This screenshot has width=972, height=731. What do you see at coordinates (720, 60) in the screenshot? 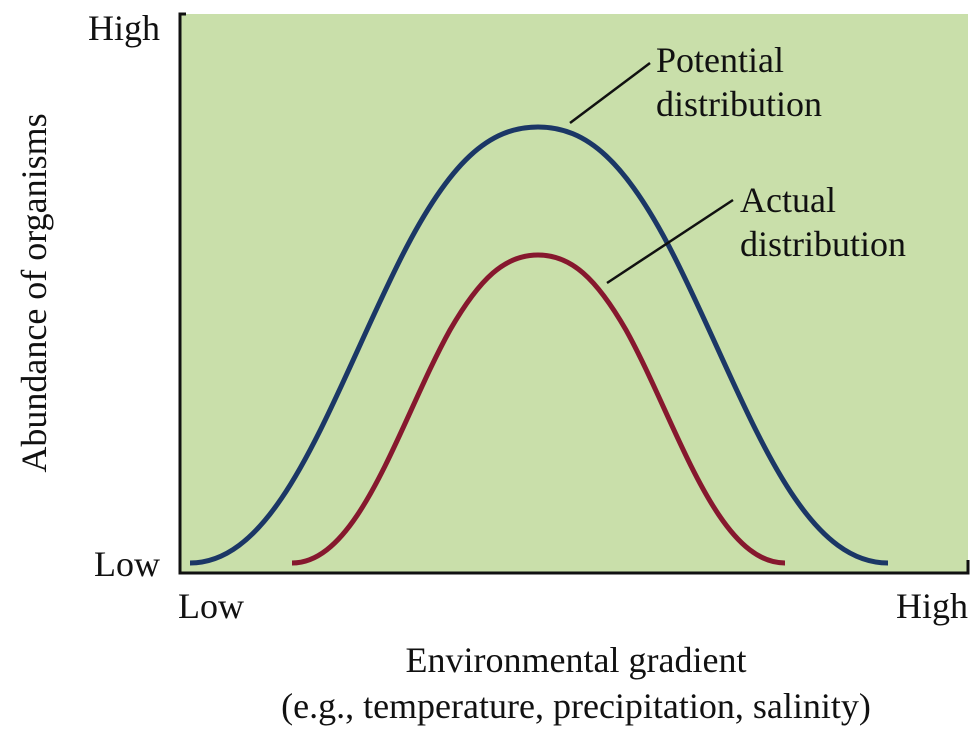
I see `curve-label: Potential` at bounding box center [720, 60].